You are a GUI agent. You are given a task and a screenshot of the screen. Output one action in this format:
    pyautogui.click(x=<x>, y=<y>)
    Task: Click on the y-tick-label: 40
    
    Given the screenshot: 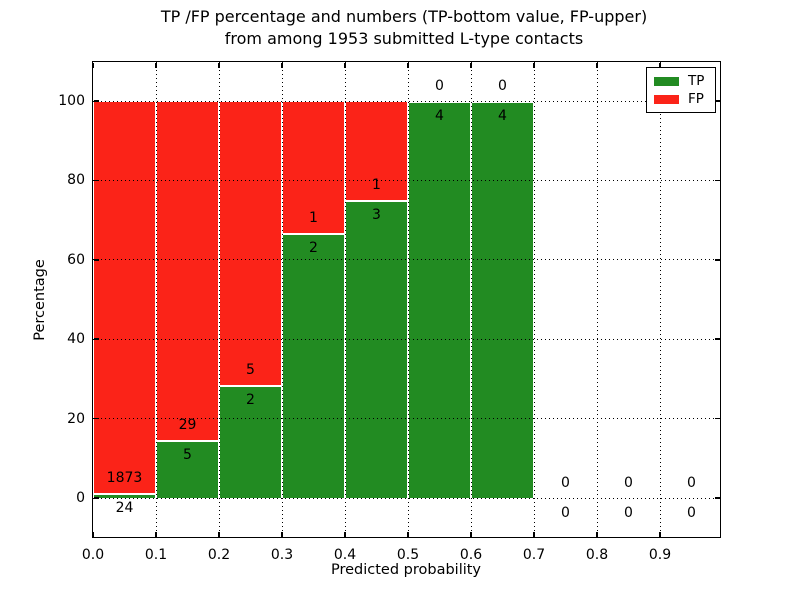 What is the action you would take?
    pyautogui.click(x=76, y=339)
    